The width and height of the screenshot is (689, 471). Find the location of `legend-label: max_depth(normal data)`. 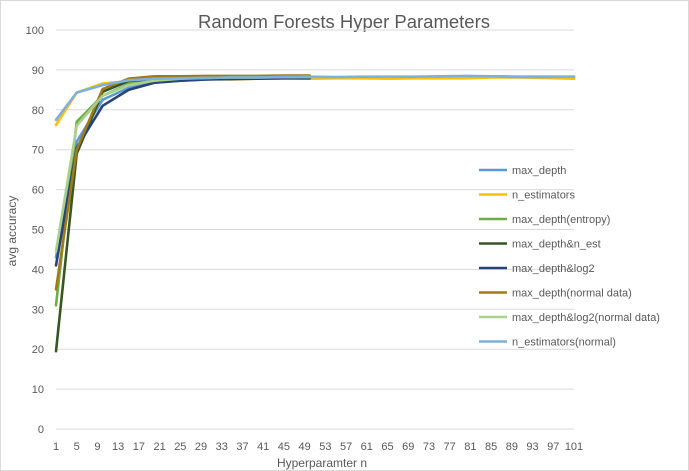

legend-label: max_depth(normal data) is located at coordinates (572, 294).